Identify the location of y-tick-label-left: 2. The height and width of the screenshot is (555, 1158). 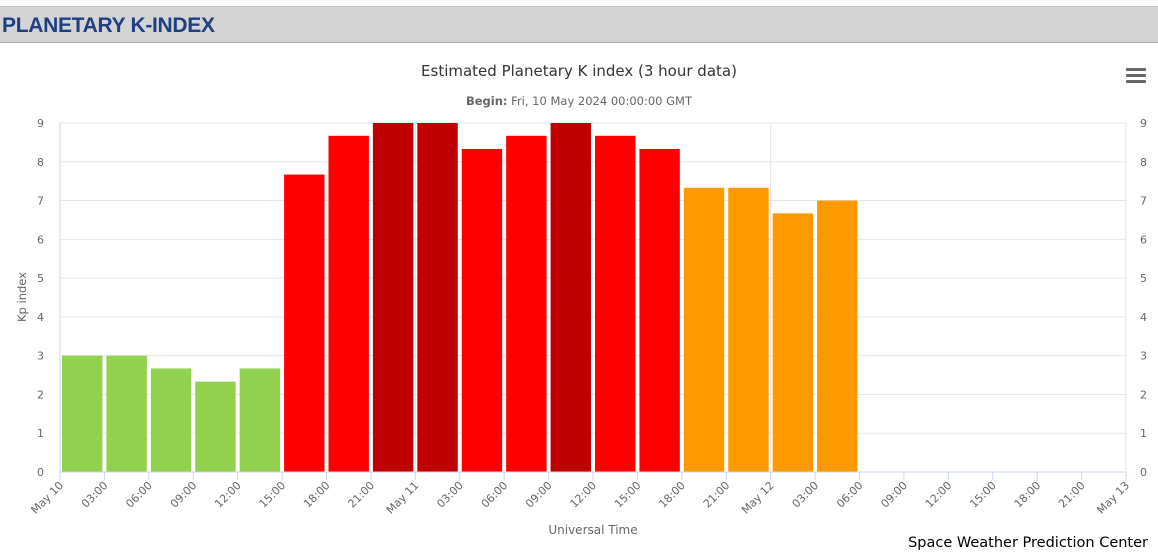
(40, 394).